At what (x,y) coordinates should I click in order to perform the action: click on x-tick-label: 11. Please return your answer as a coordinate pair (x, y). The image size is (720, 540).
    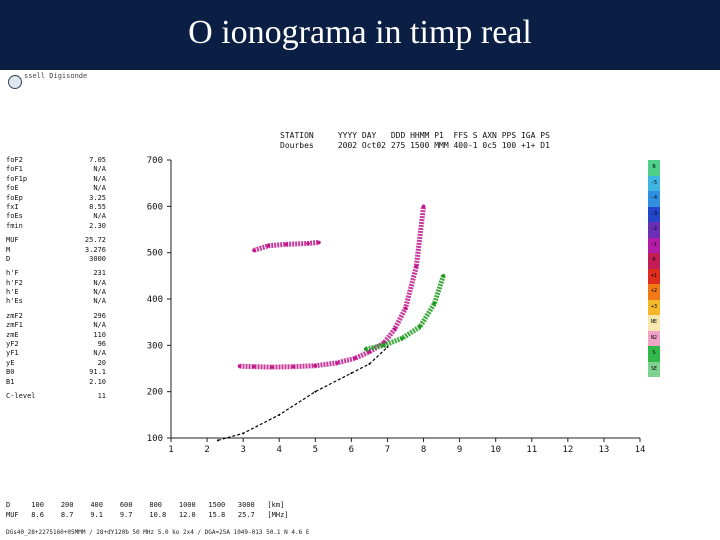
    Looking at the image, I should click on (531, 450).